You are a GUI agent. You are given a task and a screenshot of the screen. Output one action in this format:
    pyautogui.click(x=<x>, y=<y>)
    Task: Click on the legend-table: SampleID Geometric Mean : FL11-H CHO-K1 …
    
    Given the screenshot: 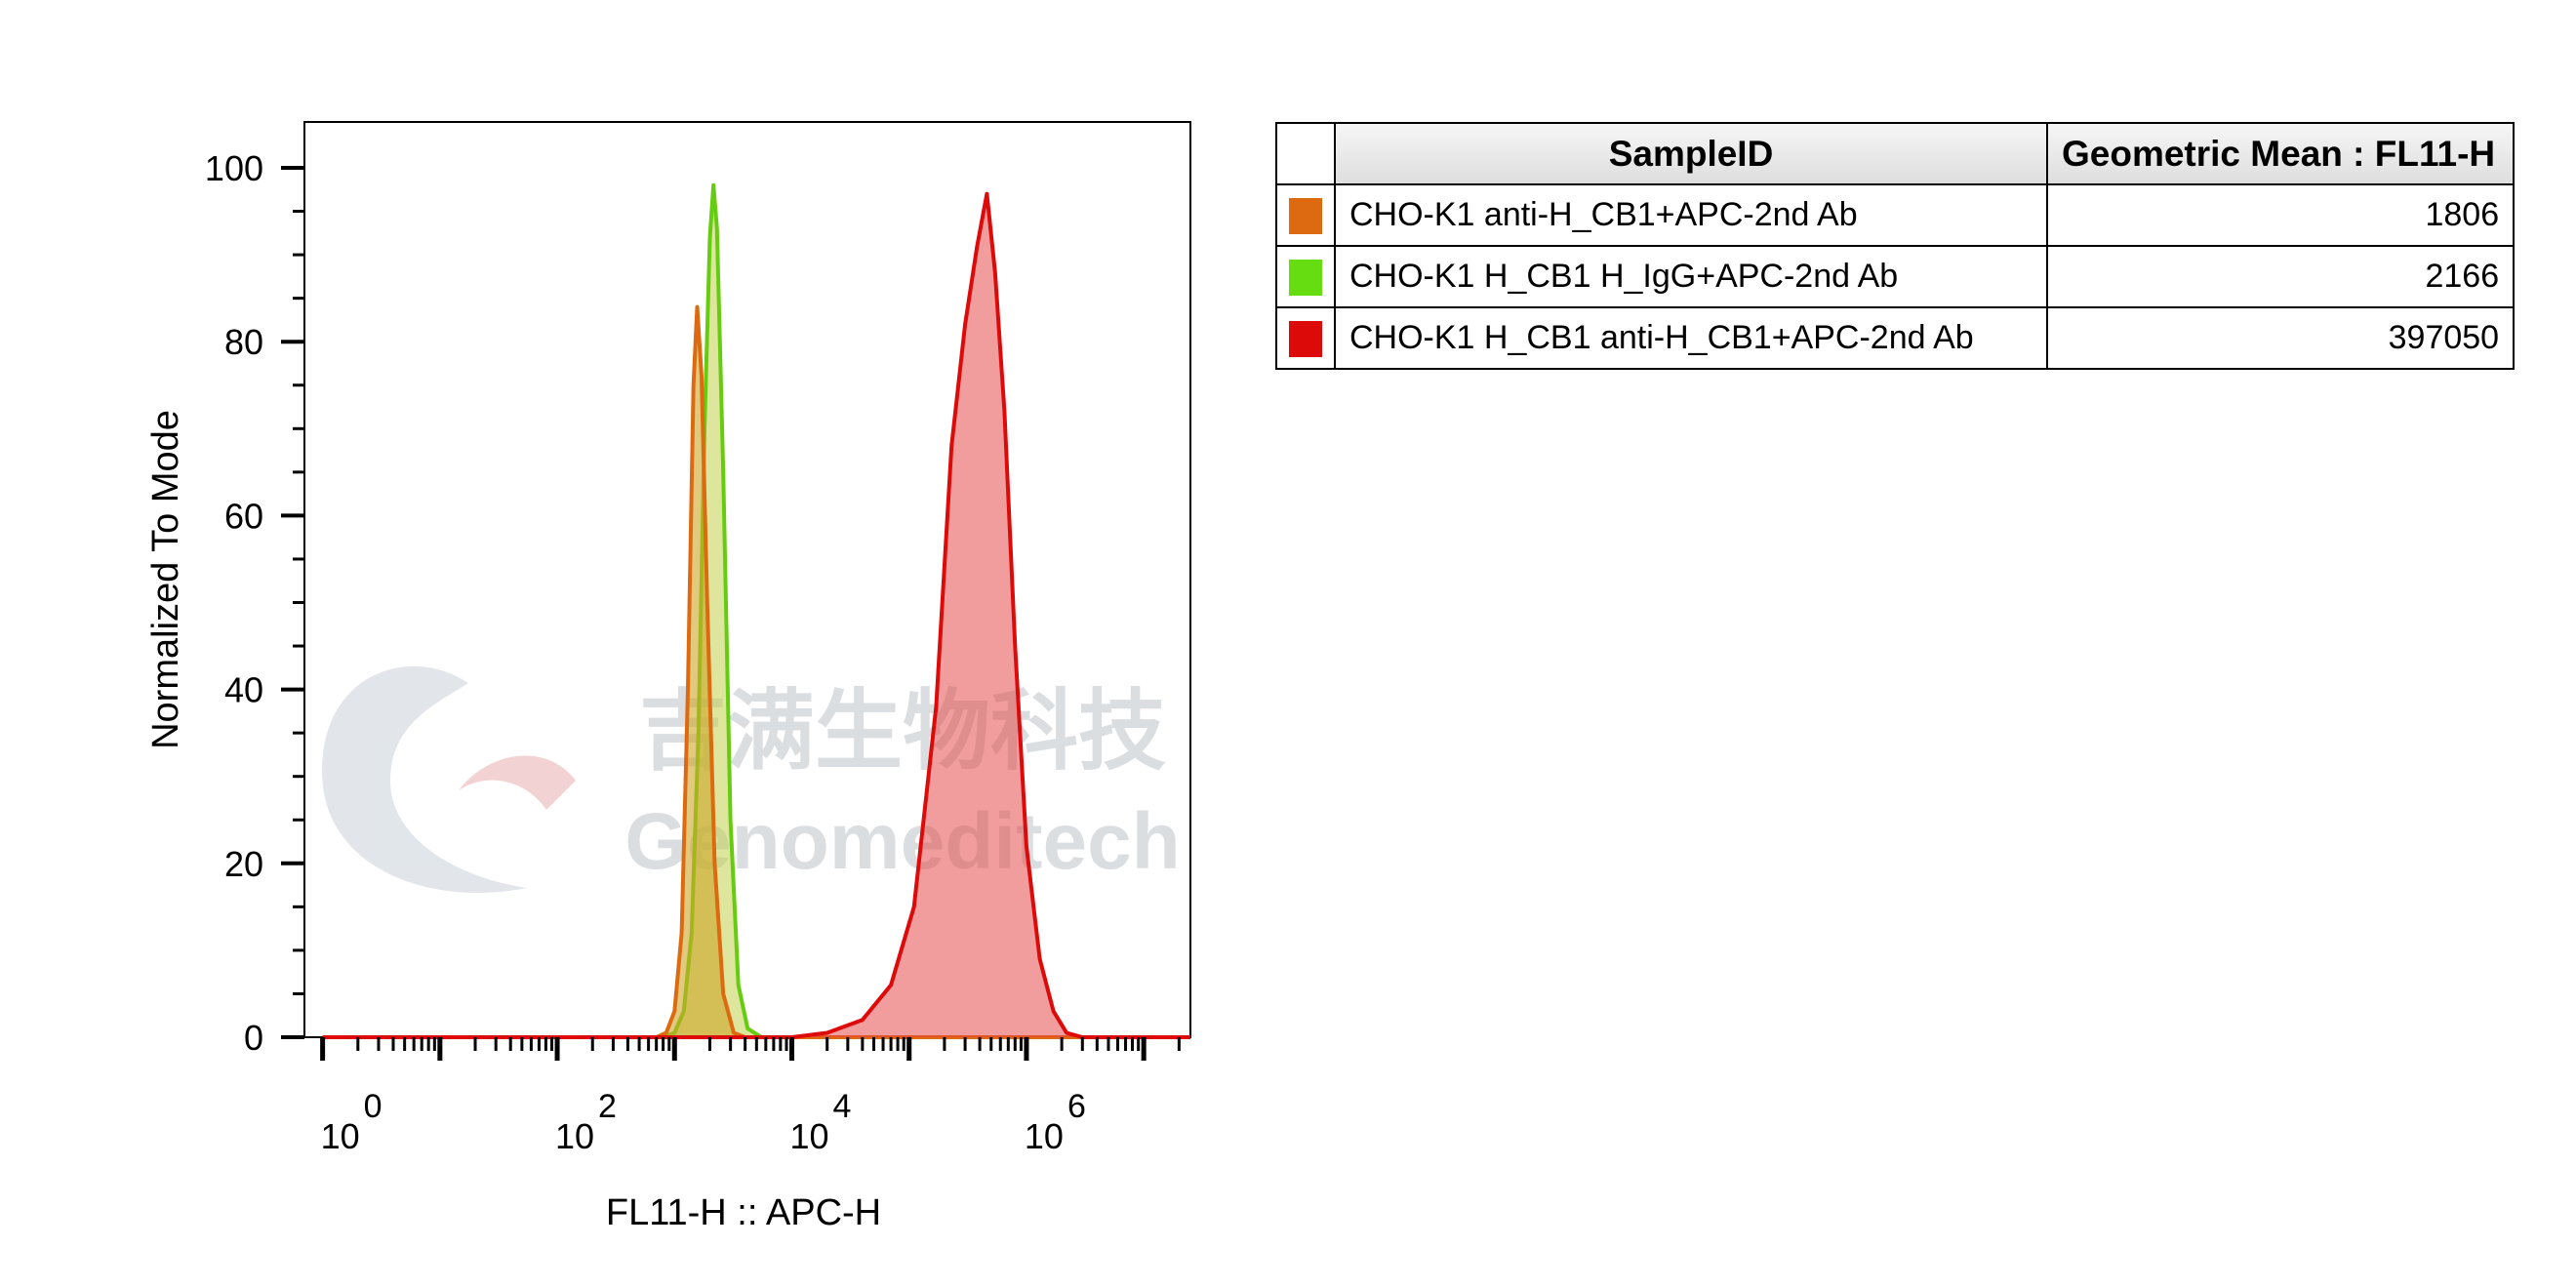 What is the action you would take?
    pyautogui.click(x=1895, y=246)
    